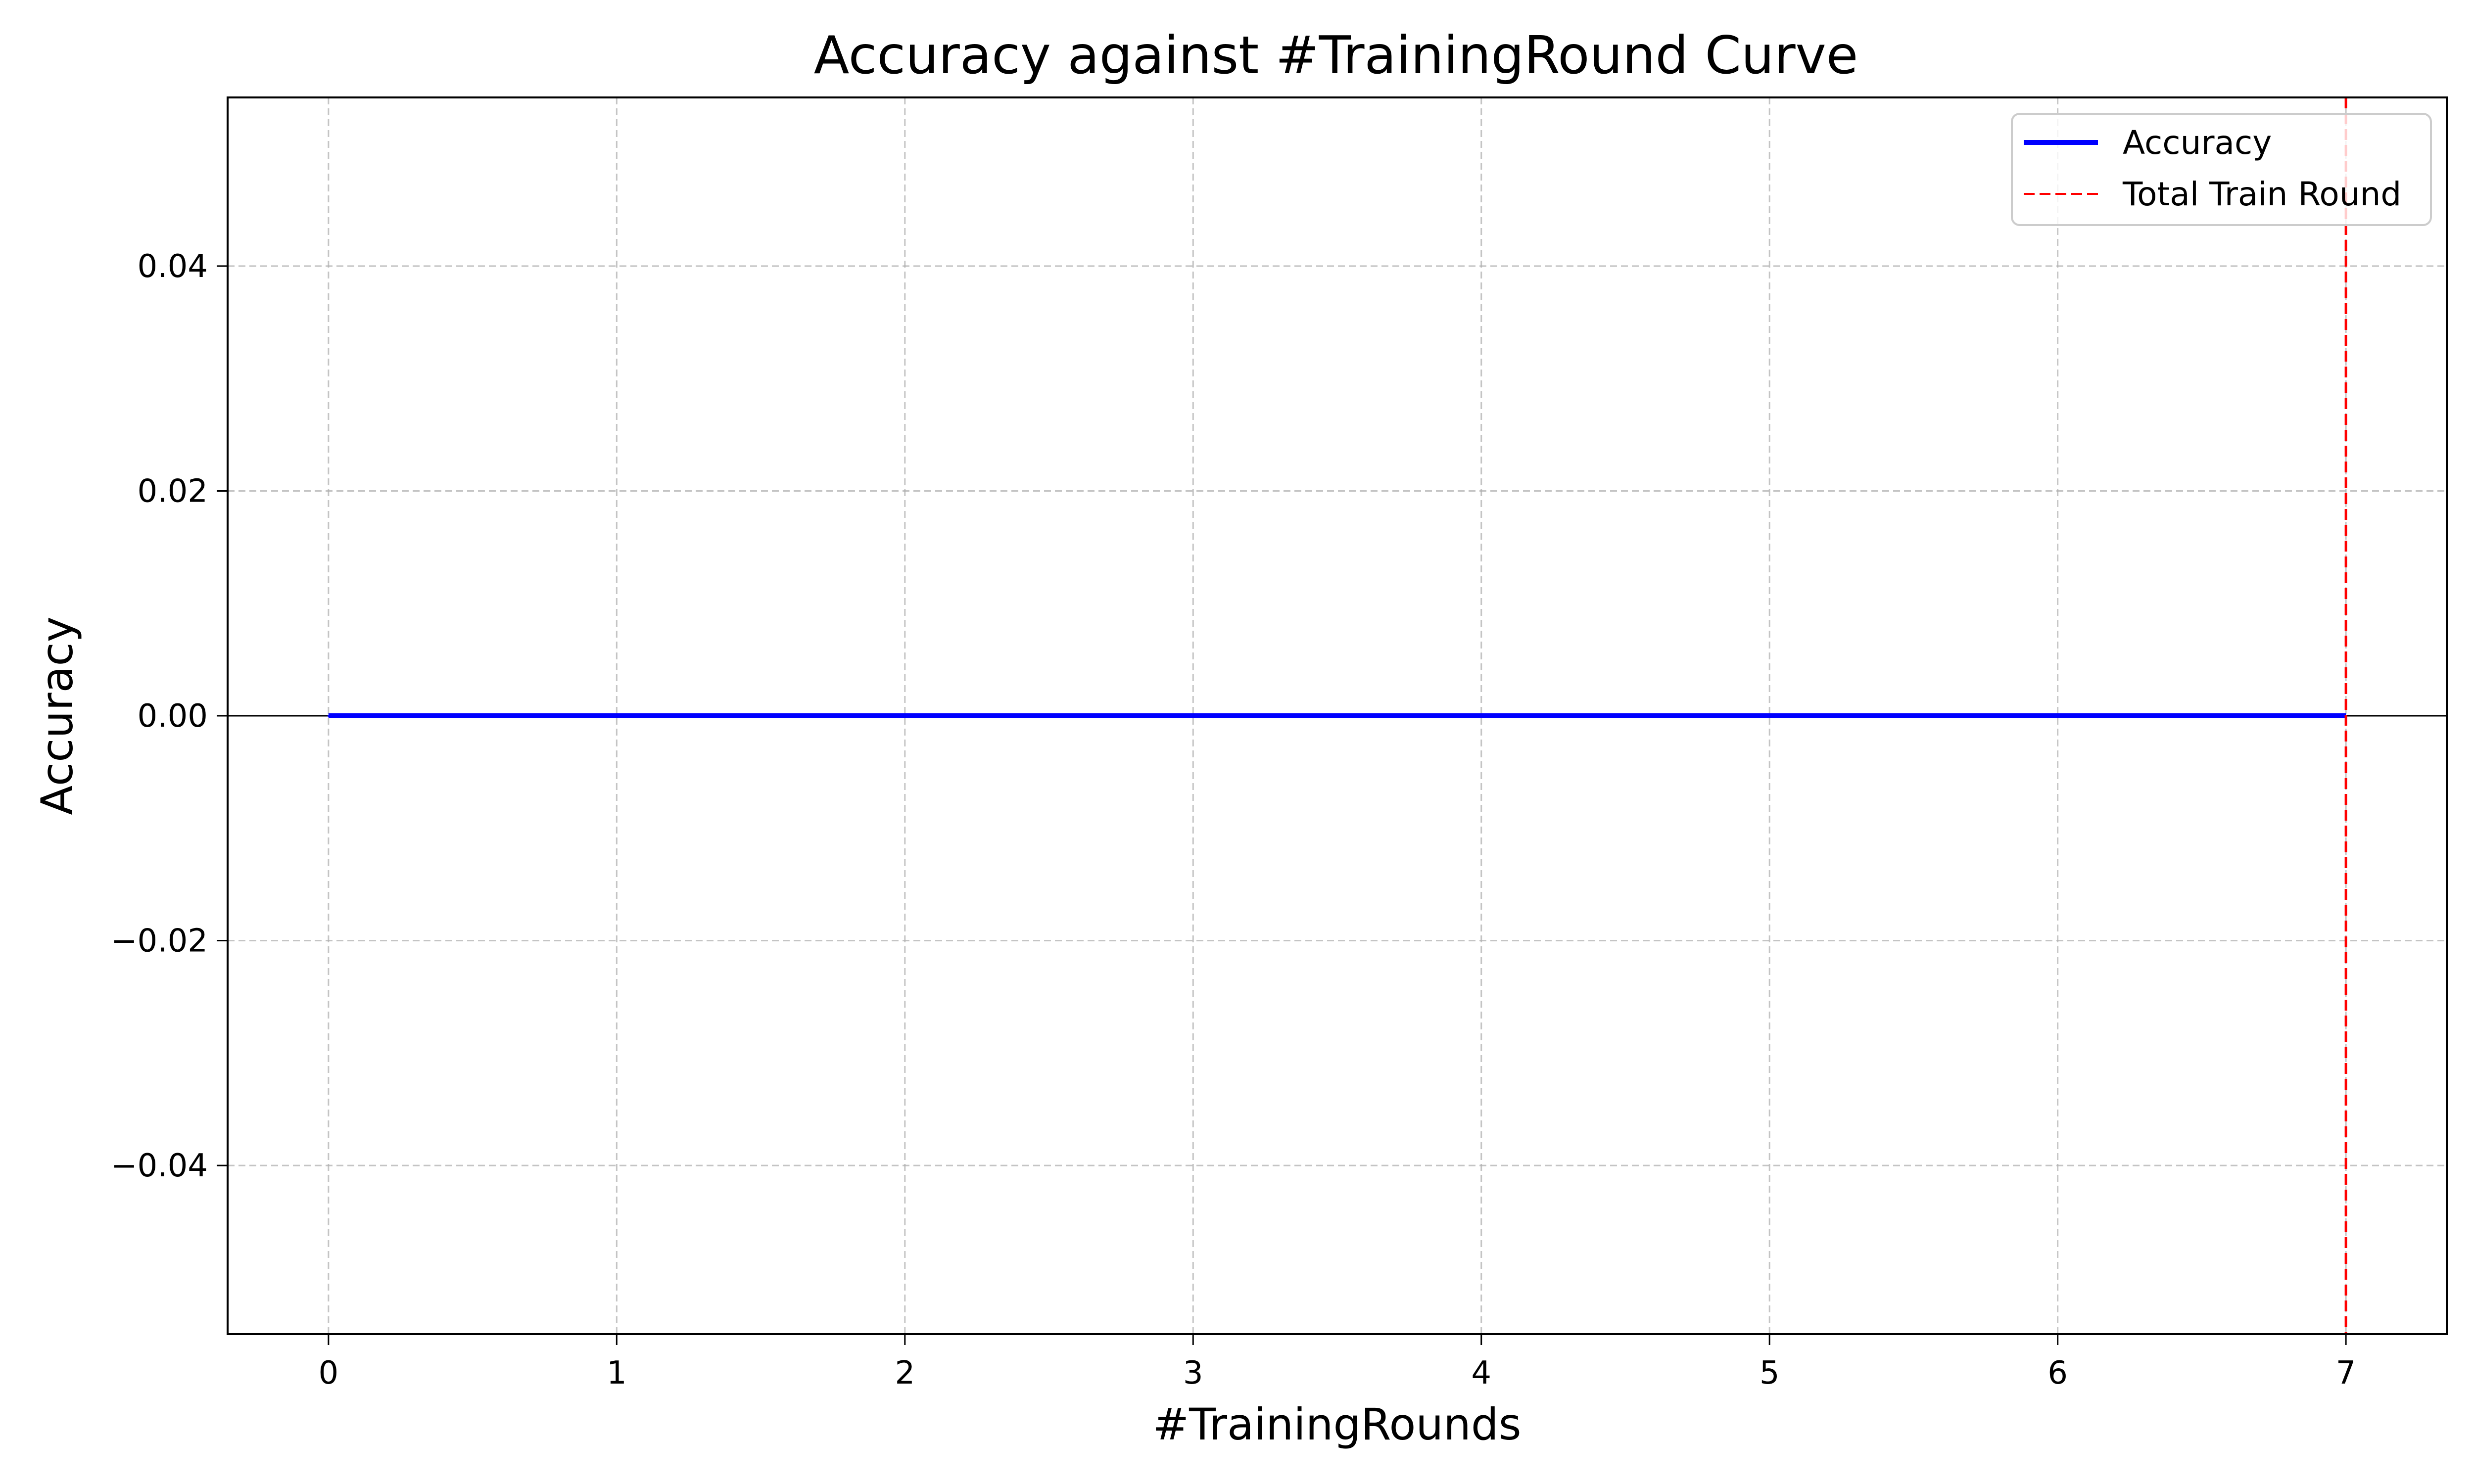 This screenshot has width=2474, height=1484. Describe the element at coordinates (58, 715) in the screenshot. I see `y-axis-label: Accuracy` at that location.